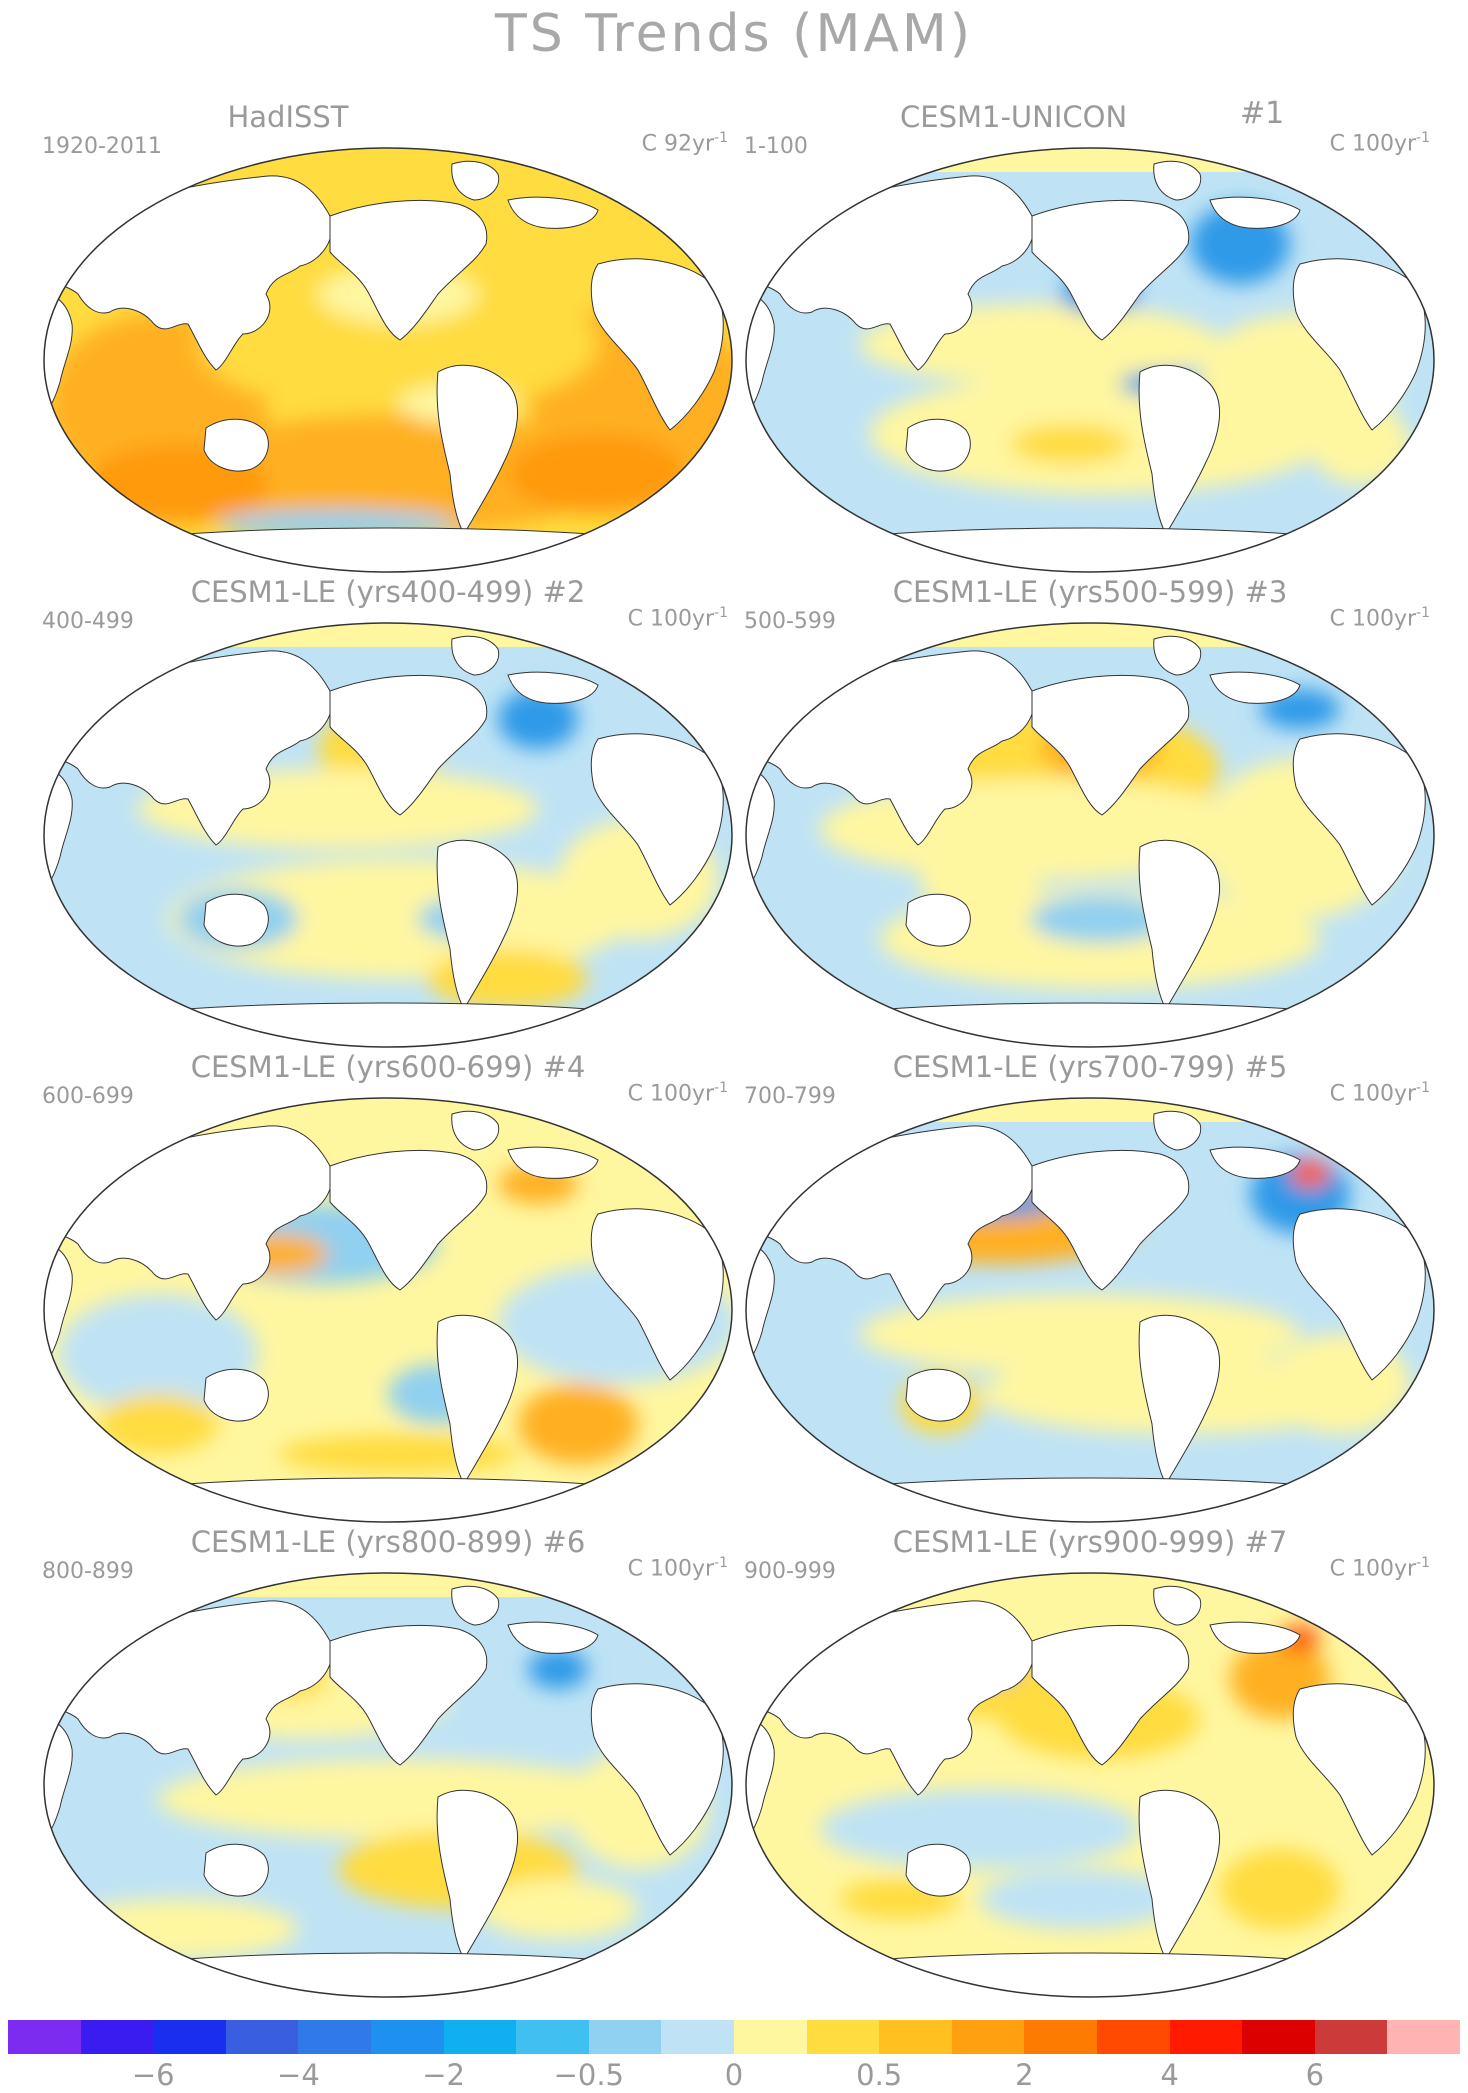 The height and width of the screenshot is (2093, 1468). Describe the element at coordinates (388, 1542) in the screenshot. I see `panel-title: CESM1-LE (yrs800-899) #6` at that location.